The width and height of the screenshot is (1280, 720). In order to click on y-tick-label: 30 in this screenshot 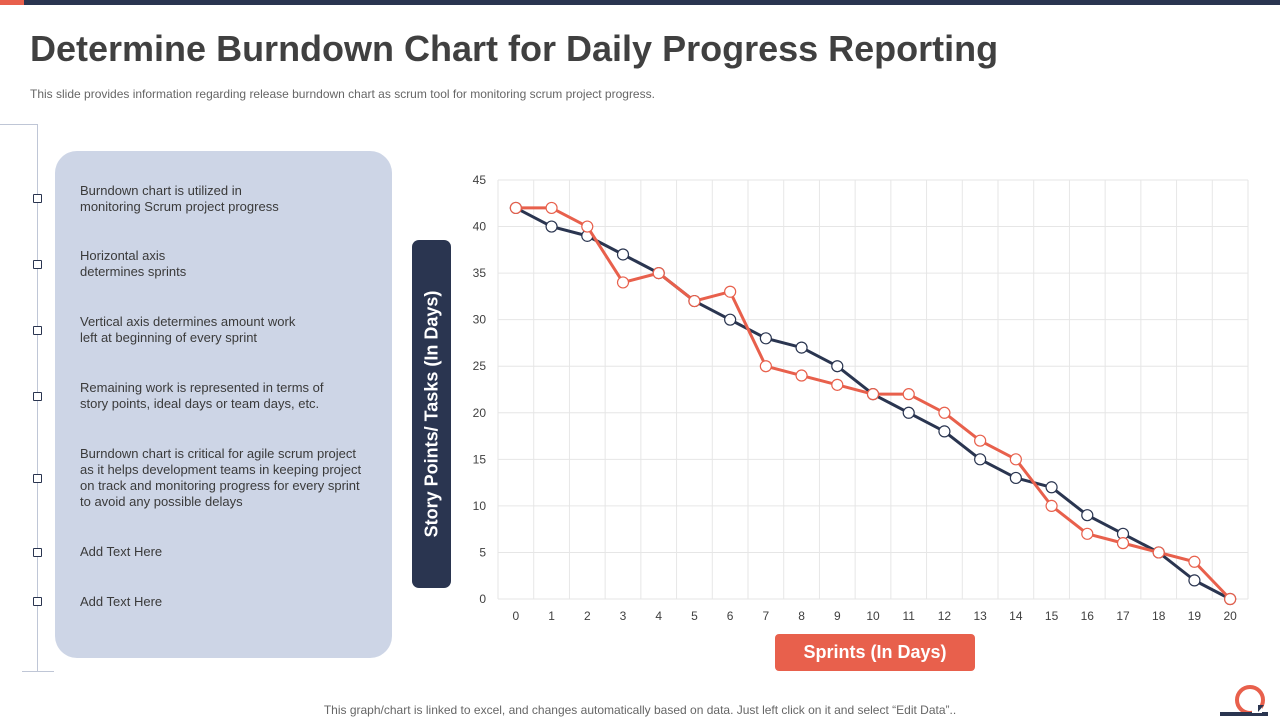, I will do `click(480, 320)`.